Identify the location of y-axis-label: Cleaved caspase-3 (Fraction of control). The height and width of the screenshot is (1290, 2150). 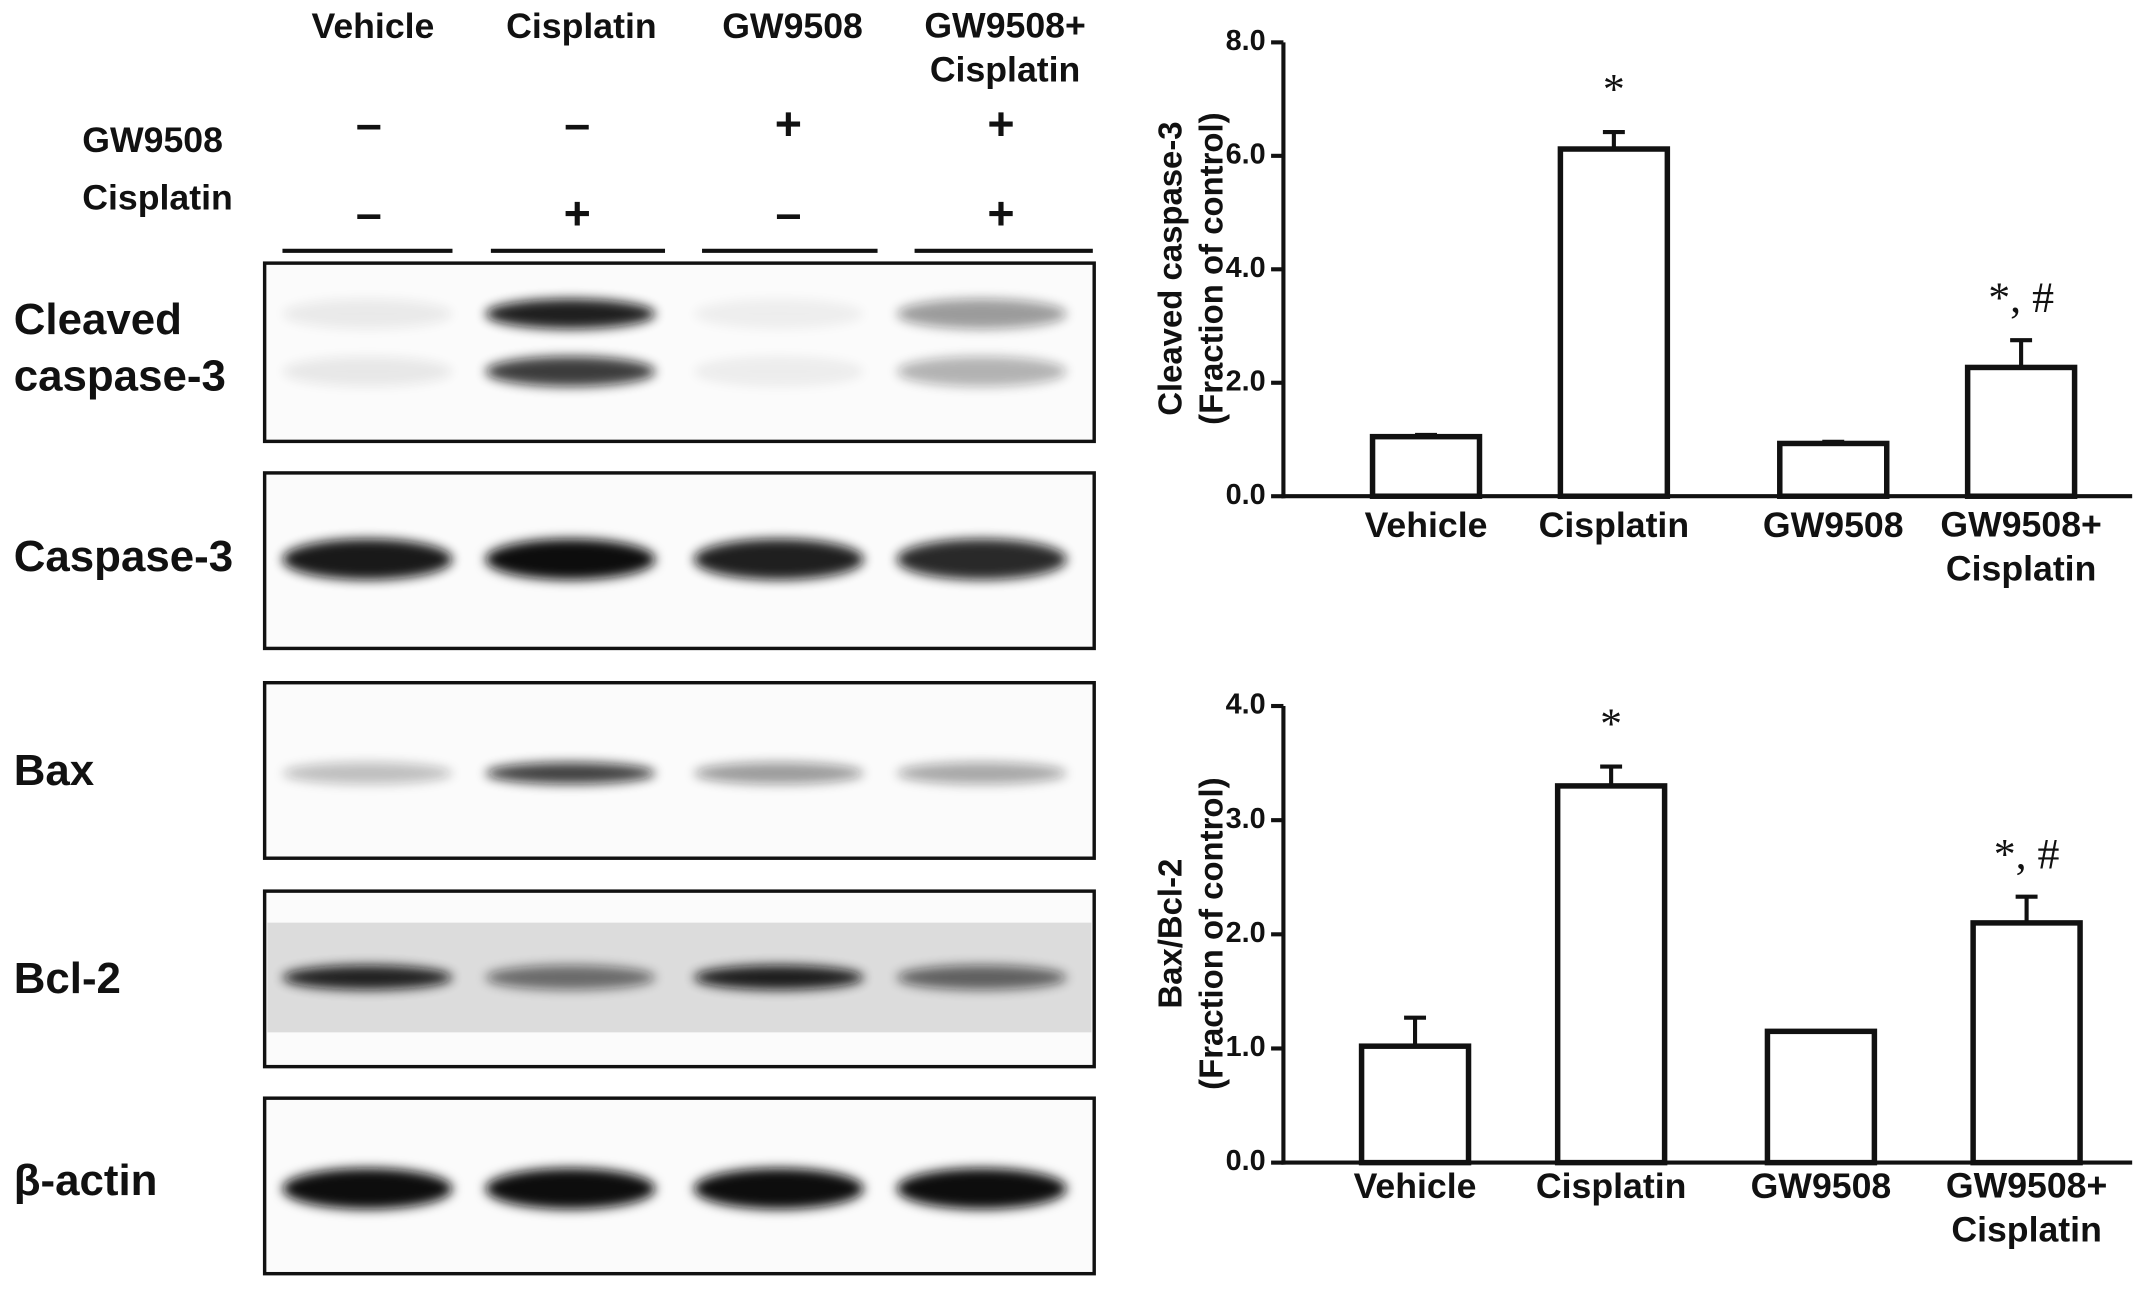
(1190, 268).